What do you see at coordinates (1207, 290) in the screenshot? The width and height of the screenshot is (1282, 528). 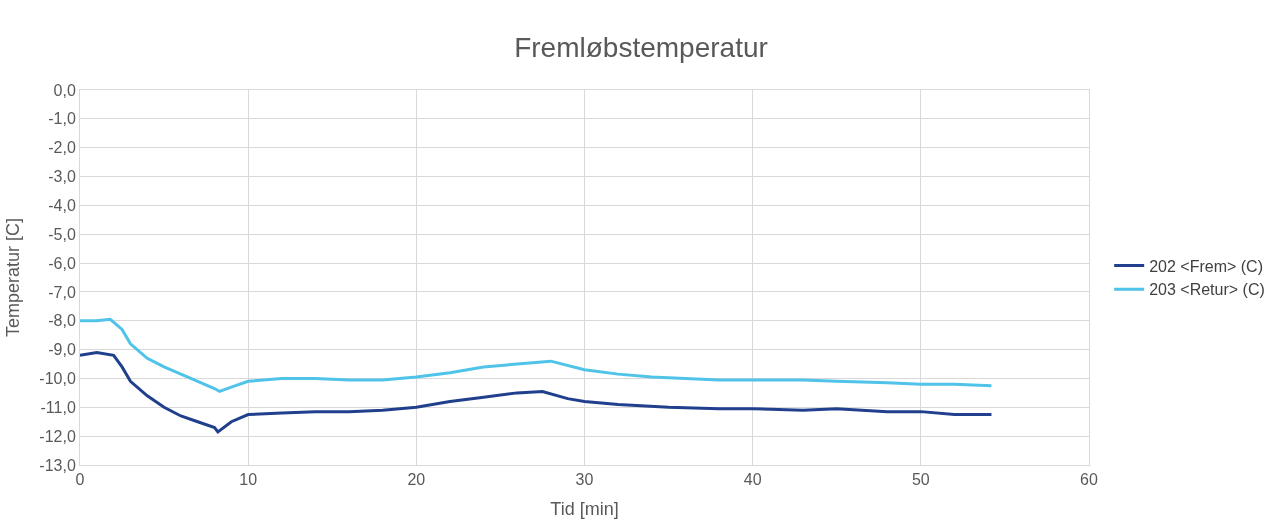 I see `legend-label: 203 <Retur> (C)` at bounding box center [1207, 290].